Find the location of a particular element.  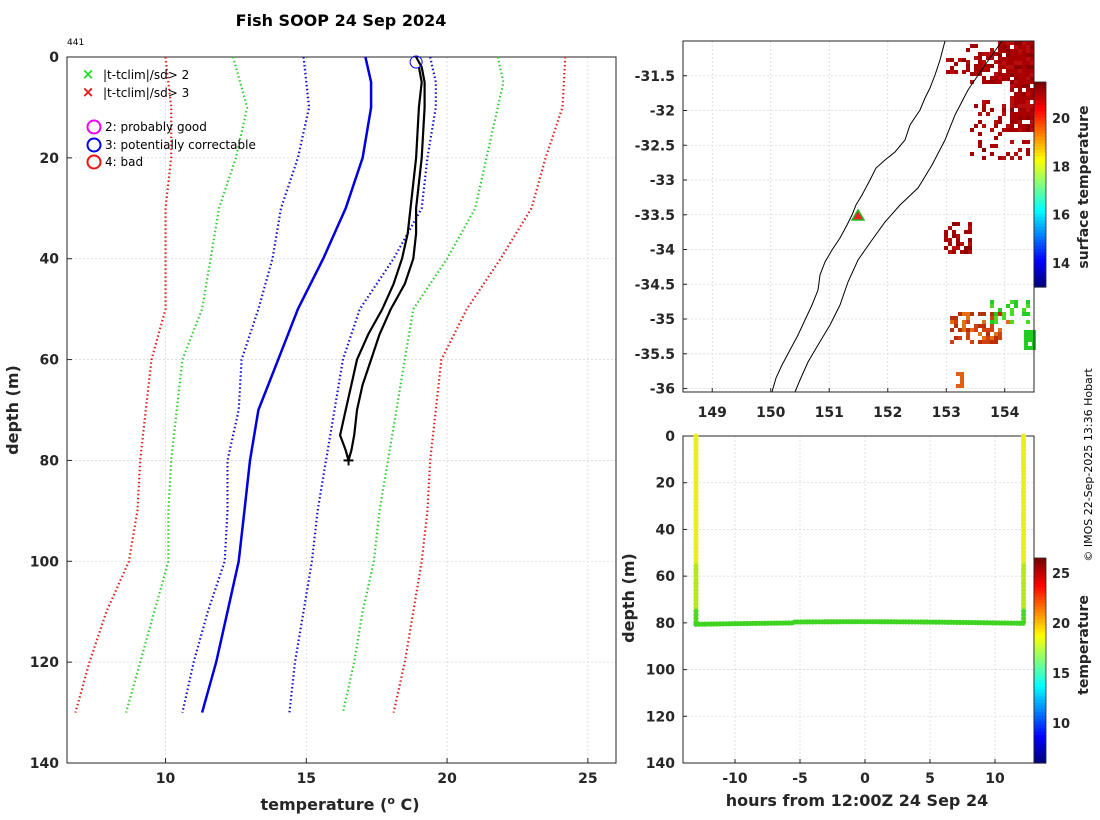

profile-y-tick-label: 80 is located at coordinates (50, 461).